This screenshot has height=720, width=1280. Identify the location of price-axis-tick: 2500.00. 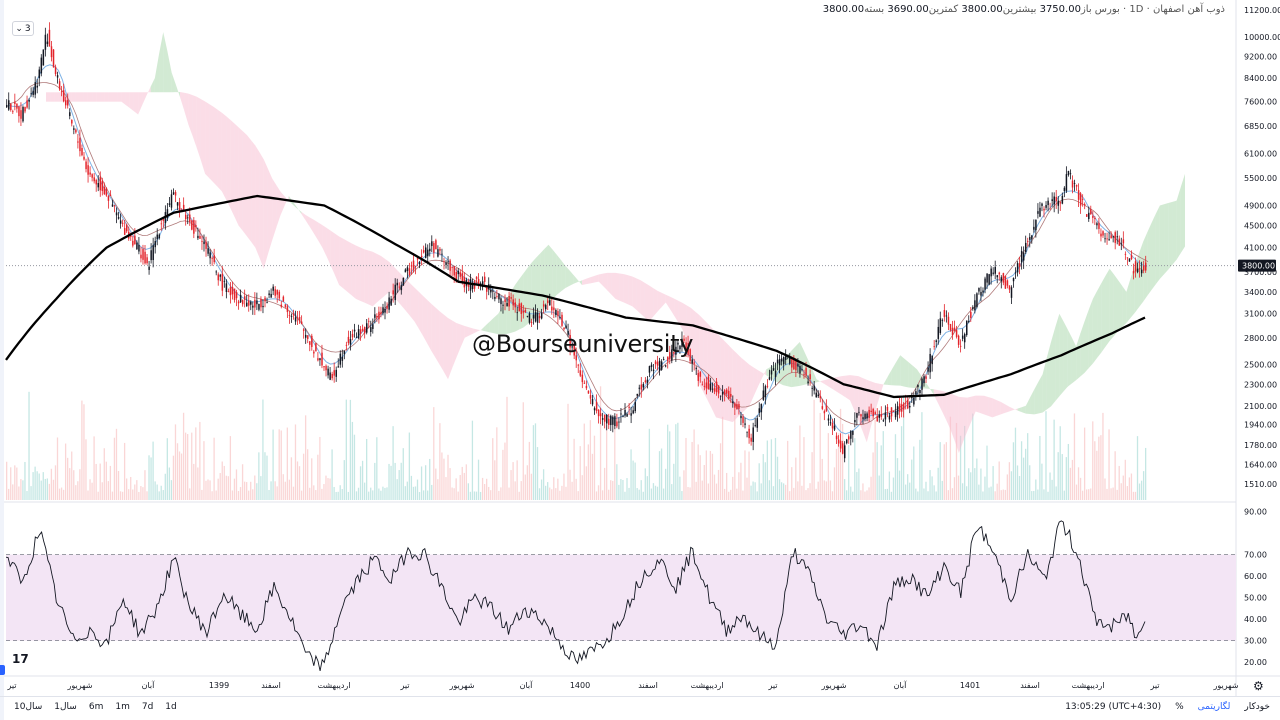
(1260, 365).